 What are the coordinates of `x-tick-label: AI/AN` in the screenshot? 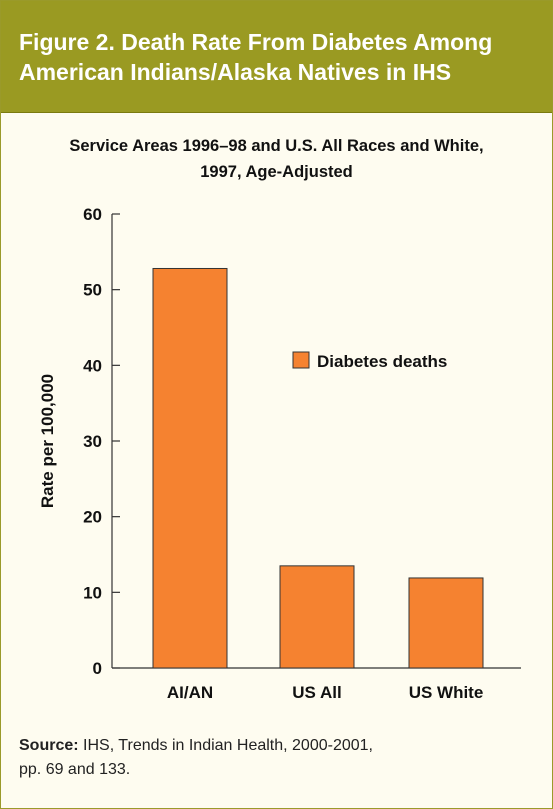 It's located at (190, 692).